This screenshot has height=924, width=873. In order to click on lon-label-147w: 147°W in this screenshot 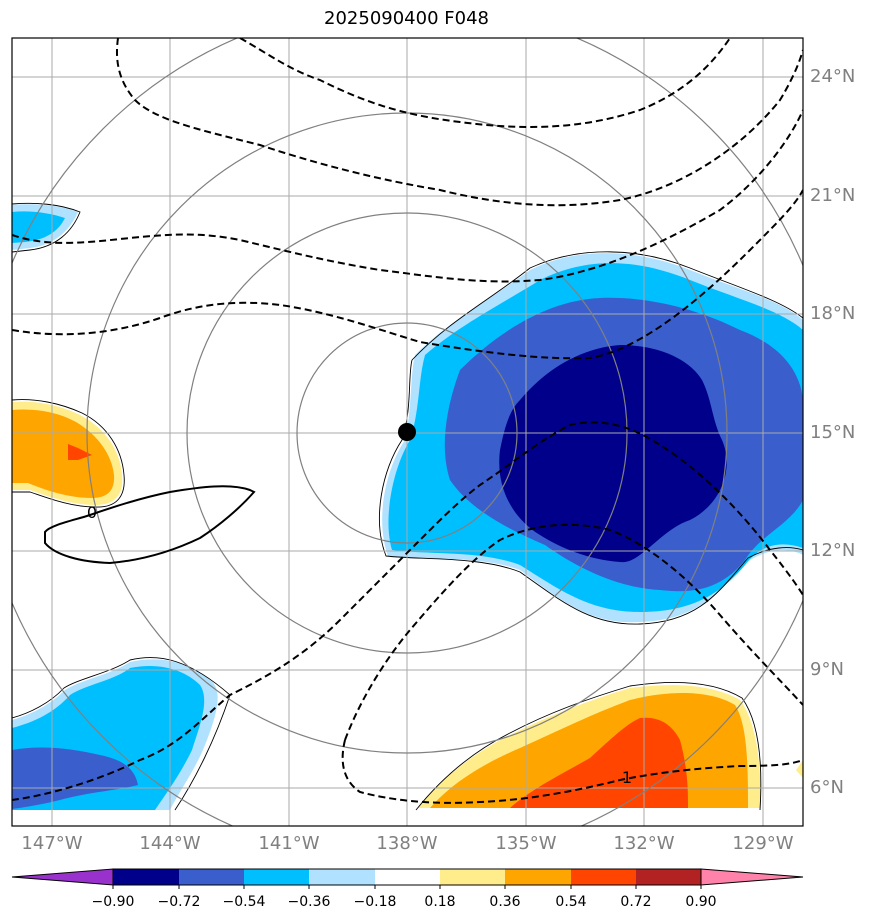, I will do `click(52, 843)`.